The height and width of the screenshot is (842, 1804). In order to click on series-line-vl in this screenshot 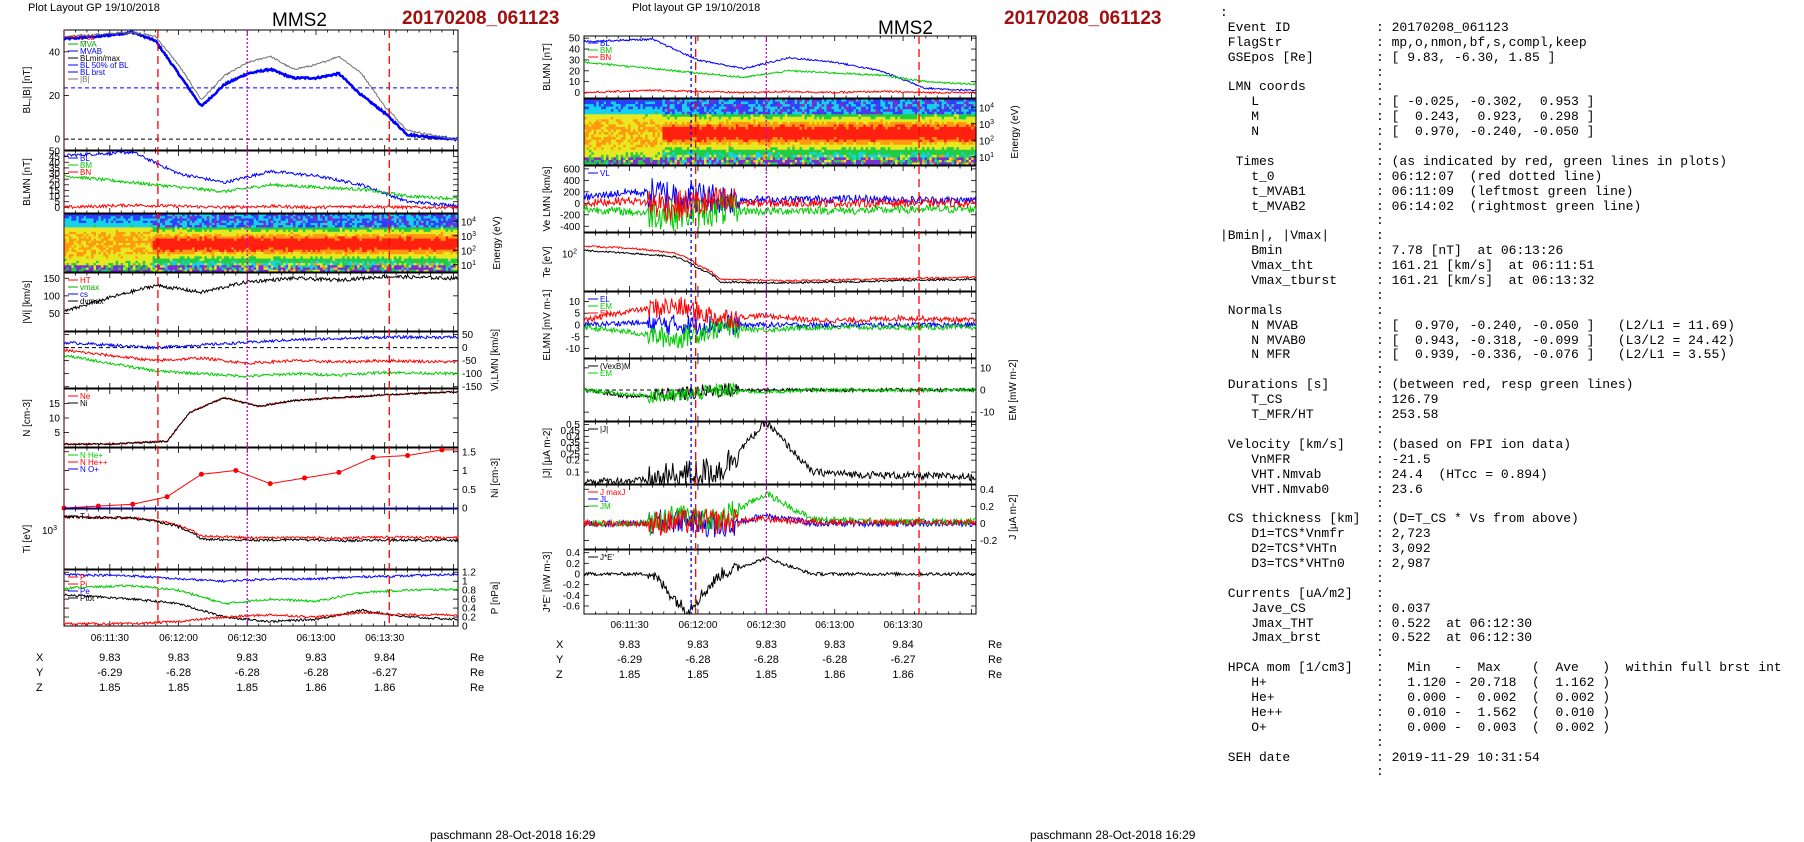, I will do `click(261, 342)`.